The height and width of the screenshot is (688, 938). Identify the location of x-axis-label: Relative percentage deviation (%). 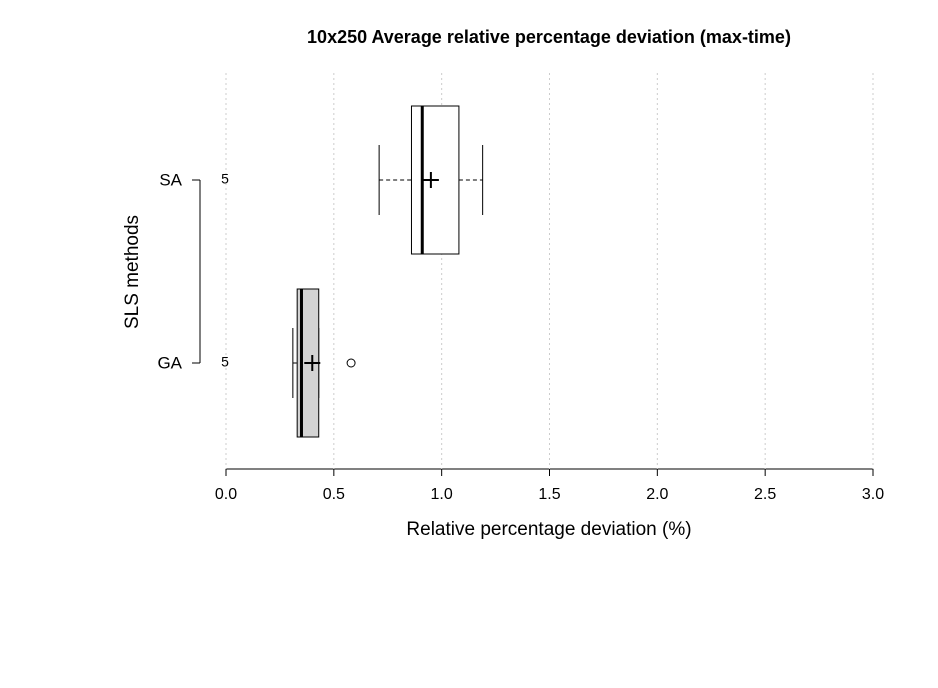
(548, 529).